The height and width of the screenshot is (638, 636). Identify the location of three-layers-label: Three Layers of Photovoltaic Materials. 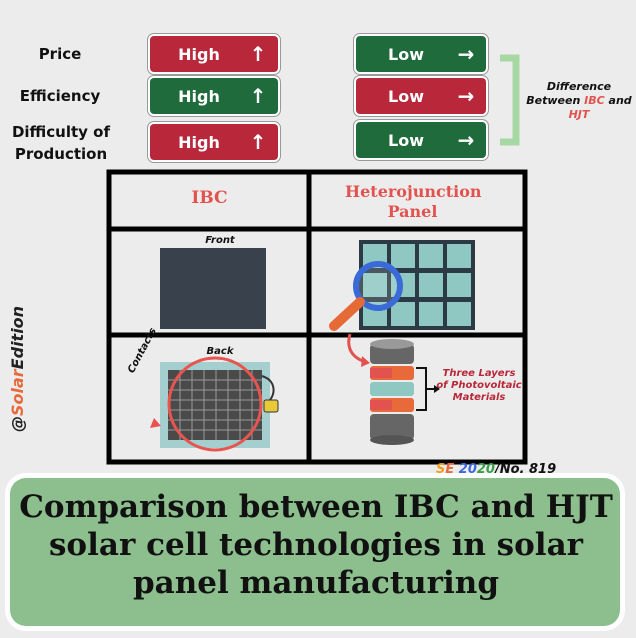
(479, 385).